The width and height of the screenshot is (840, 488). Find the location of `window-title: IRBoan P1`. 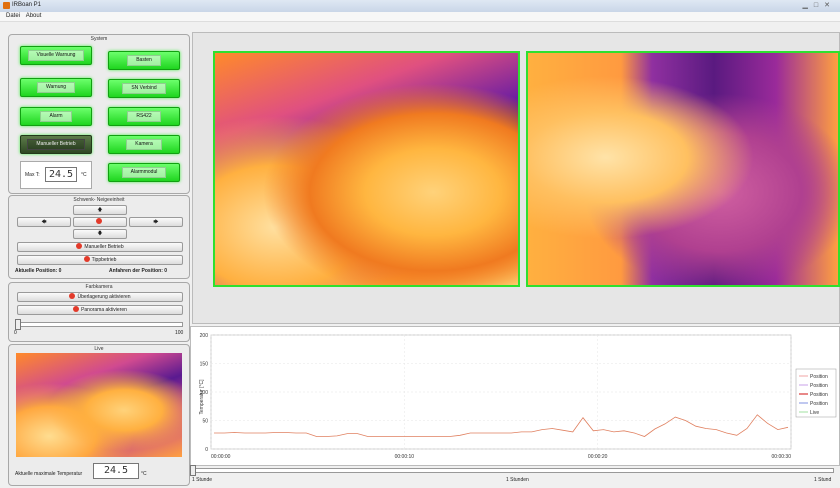

window-title: IRBoan P1 is located at coordinates (27, 5).